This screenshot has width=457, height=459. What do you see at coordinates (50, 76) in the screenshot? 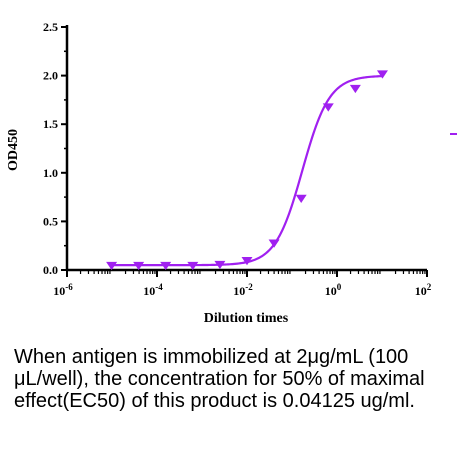
I see `y-tick-label: 2.0` at bounding box center [50, 76].